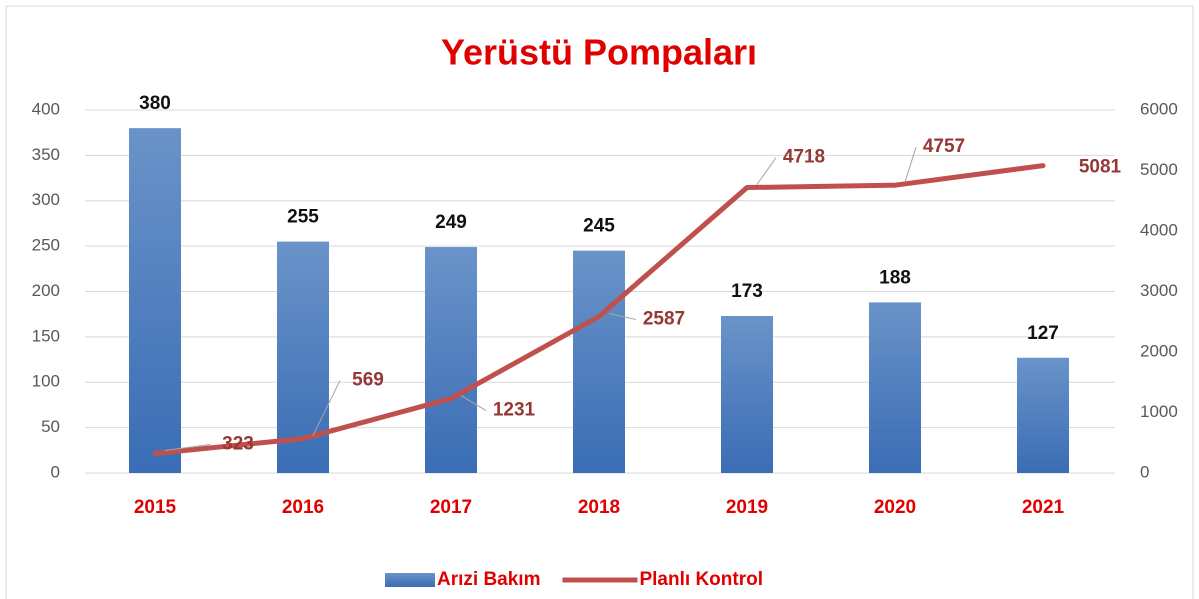 The width and height of the screenshot is (1199, 599). Describe the element at coordinates (599, 226) in the screenshot. I see `bar-value-label: 245` at that location.